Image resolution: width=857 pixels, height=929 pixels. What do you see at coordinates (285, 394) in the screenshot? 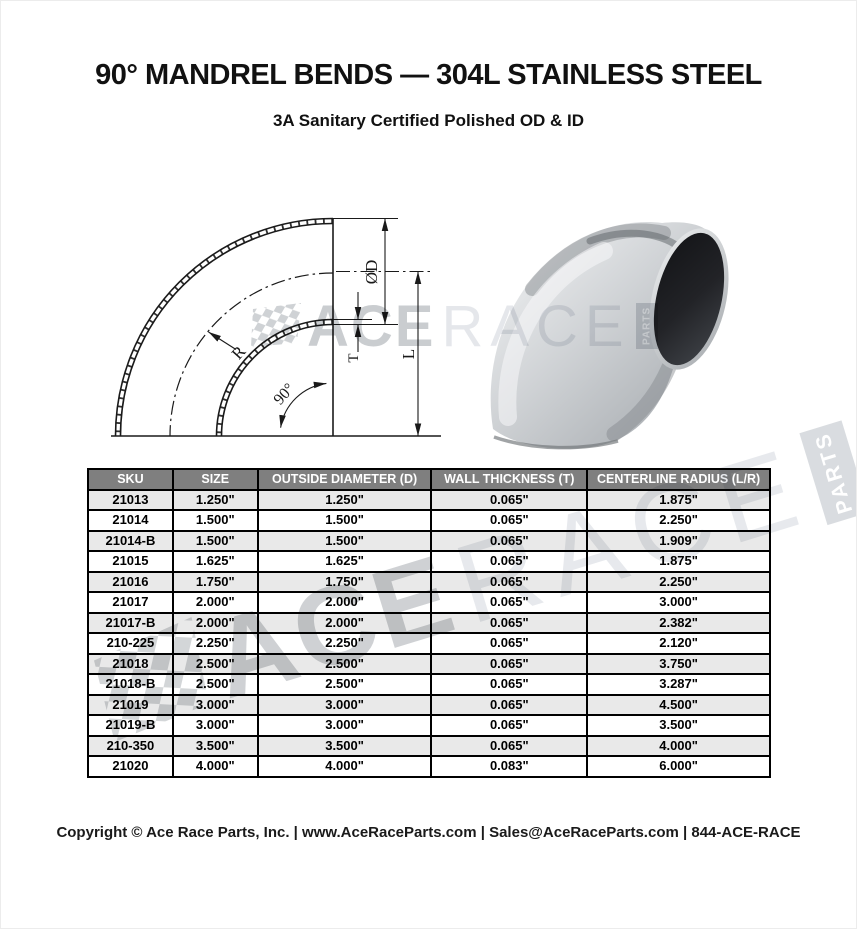
I see `dim-label-angle: 90°` at bounding box center [285, 394].